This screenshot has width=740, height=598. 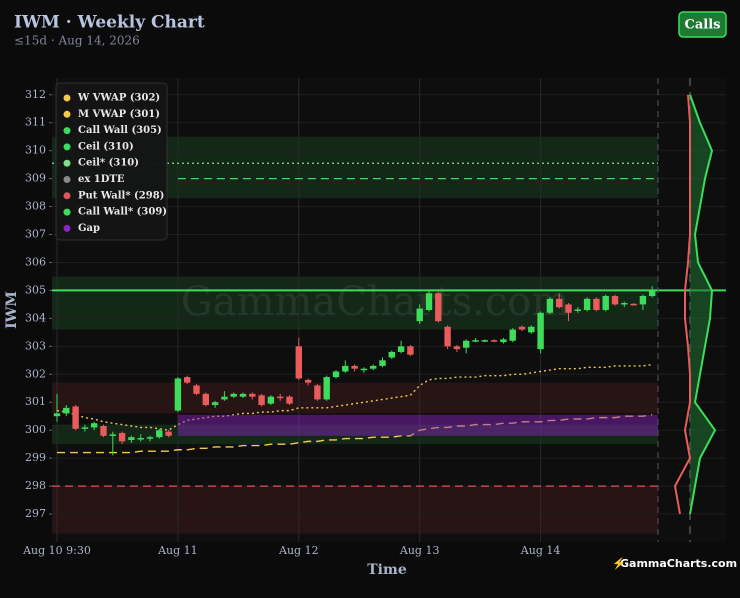 What do you see at coordinates (106, 146) in the screenshot?
I see `legend-label: Ceil (310)` at bounding box center [106, 146].